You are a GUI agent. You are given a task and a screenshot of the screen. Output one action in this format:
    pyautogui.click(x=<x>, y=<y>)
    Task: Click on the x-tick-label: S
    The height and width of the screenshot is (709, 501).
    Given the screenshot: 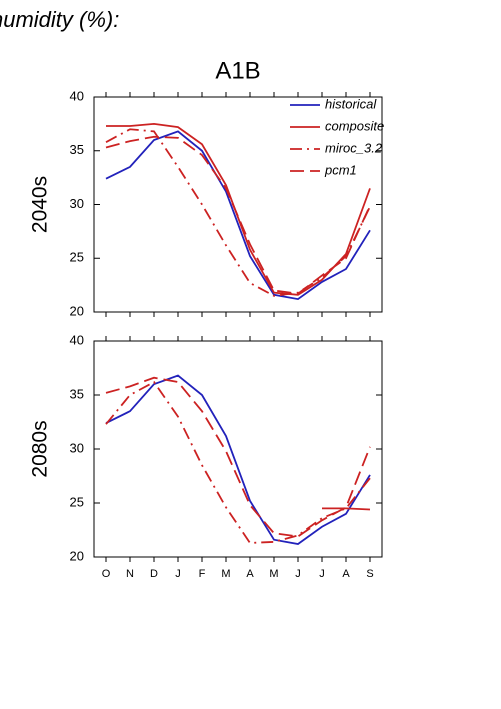 What is the action you would take?
    pyautogui.click(x=369, y=574)
    